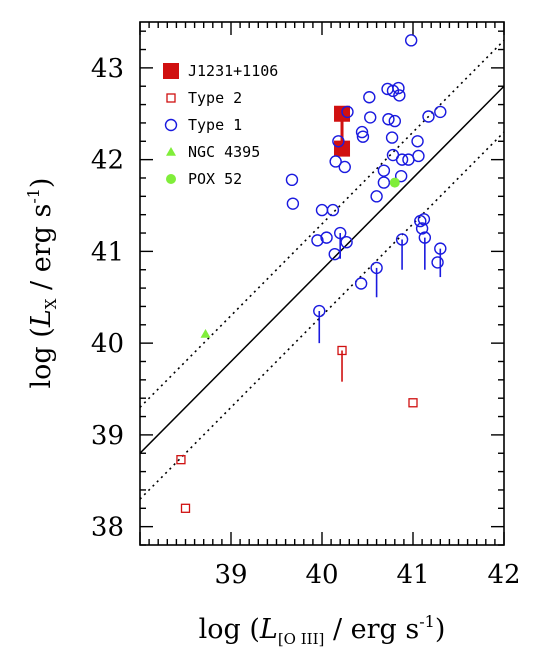 Image resolution: width=546 pixels, height=661 pixels. I want to click on legend-label: NGC 4395, so click(224, 152).